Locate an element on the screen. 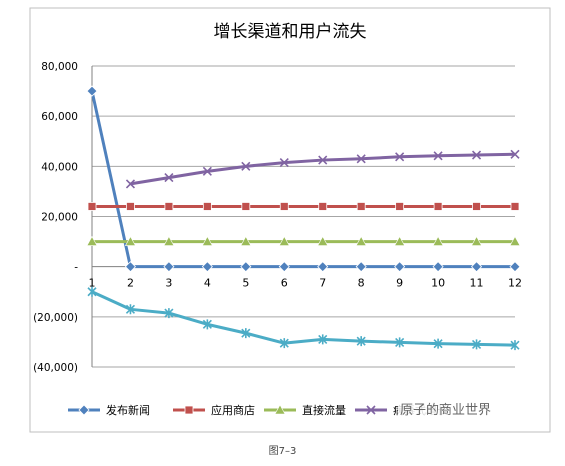 The width and height of the screenshot is (565, 466). y-tick-label: (40,000) is located at coordinates (55, 368).